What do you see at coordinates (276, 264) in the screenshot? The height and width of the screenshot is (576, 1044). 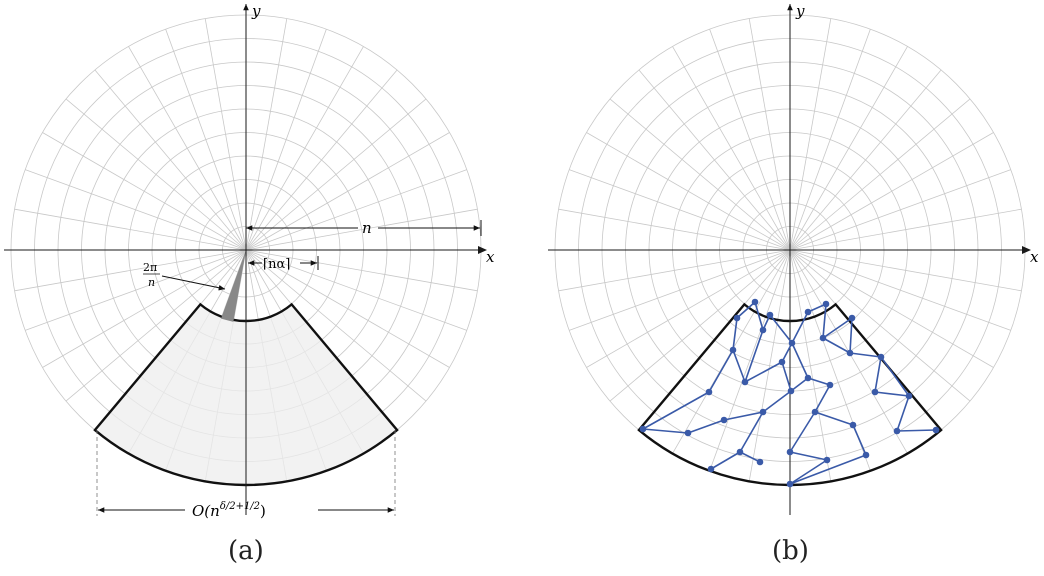 I see `inner-radius-label: ⌈nα⌉` at bounding box center [276, 264].